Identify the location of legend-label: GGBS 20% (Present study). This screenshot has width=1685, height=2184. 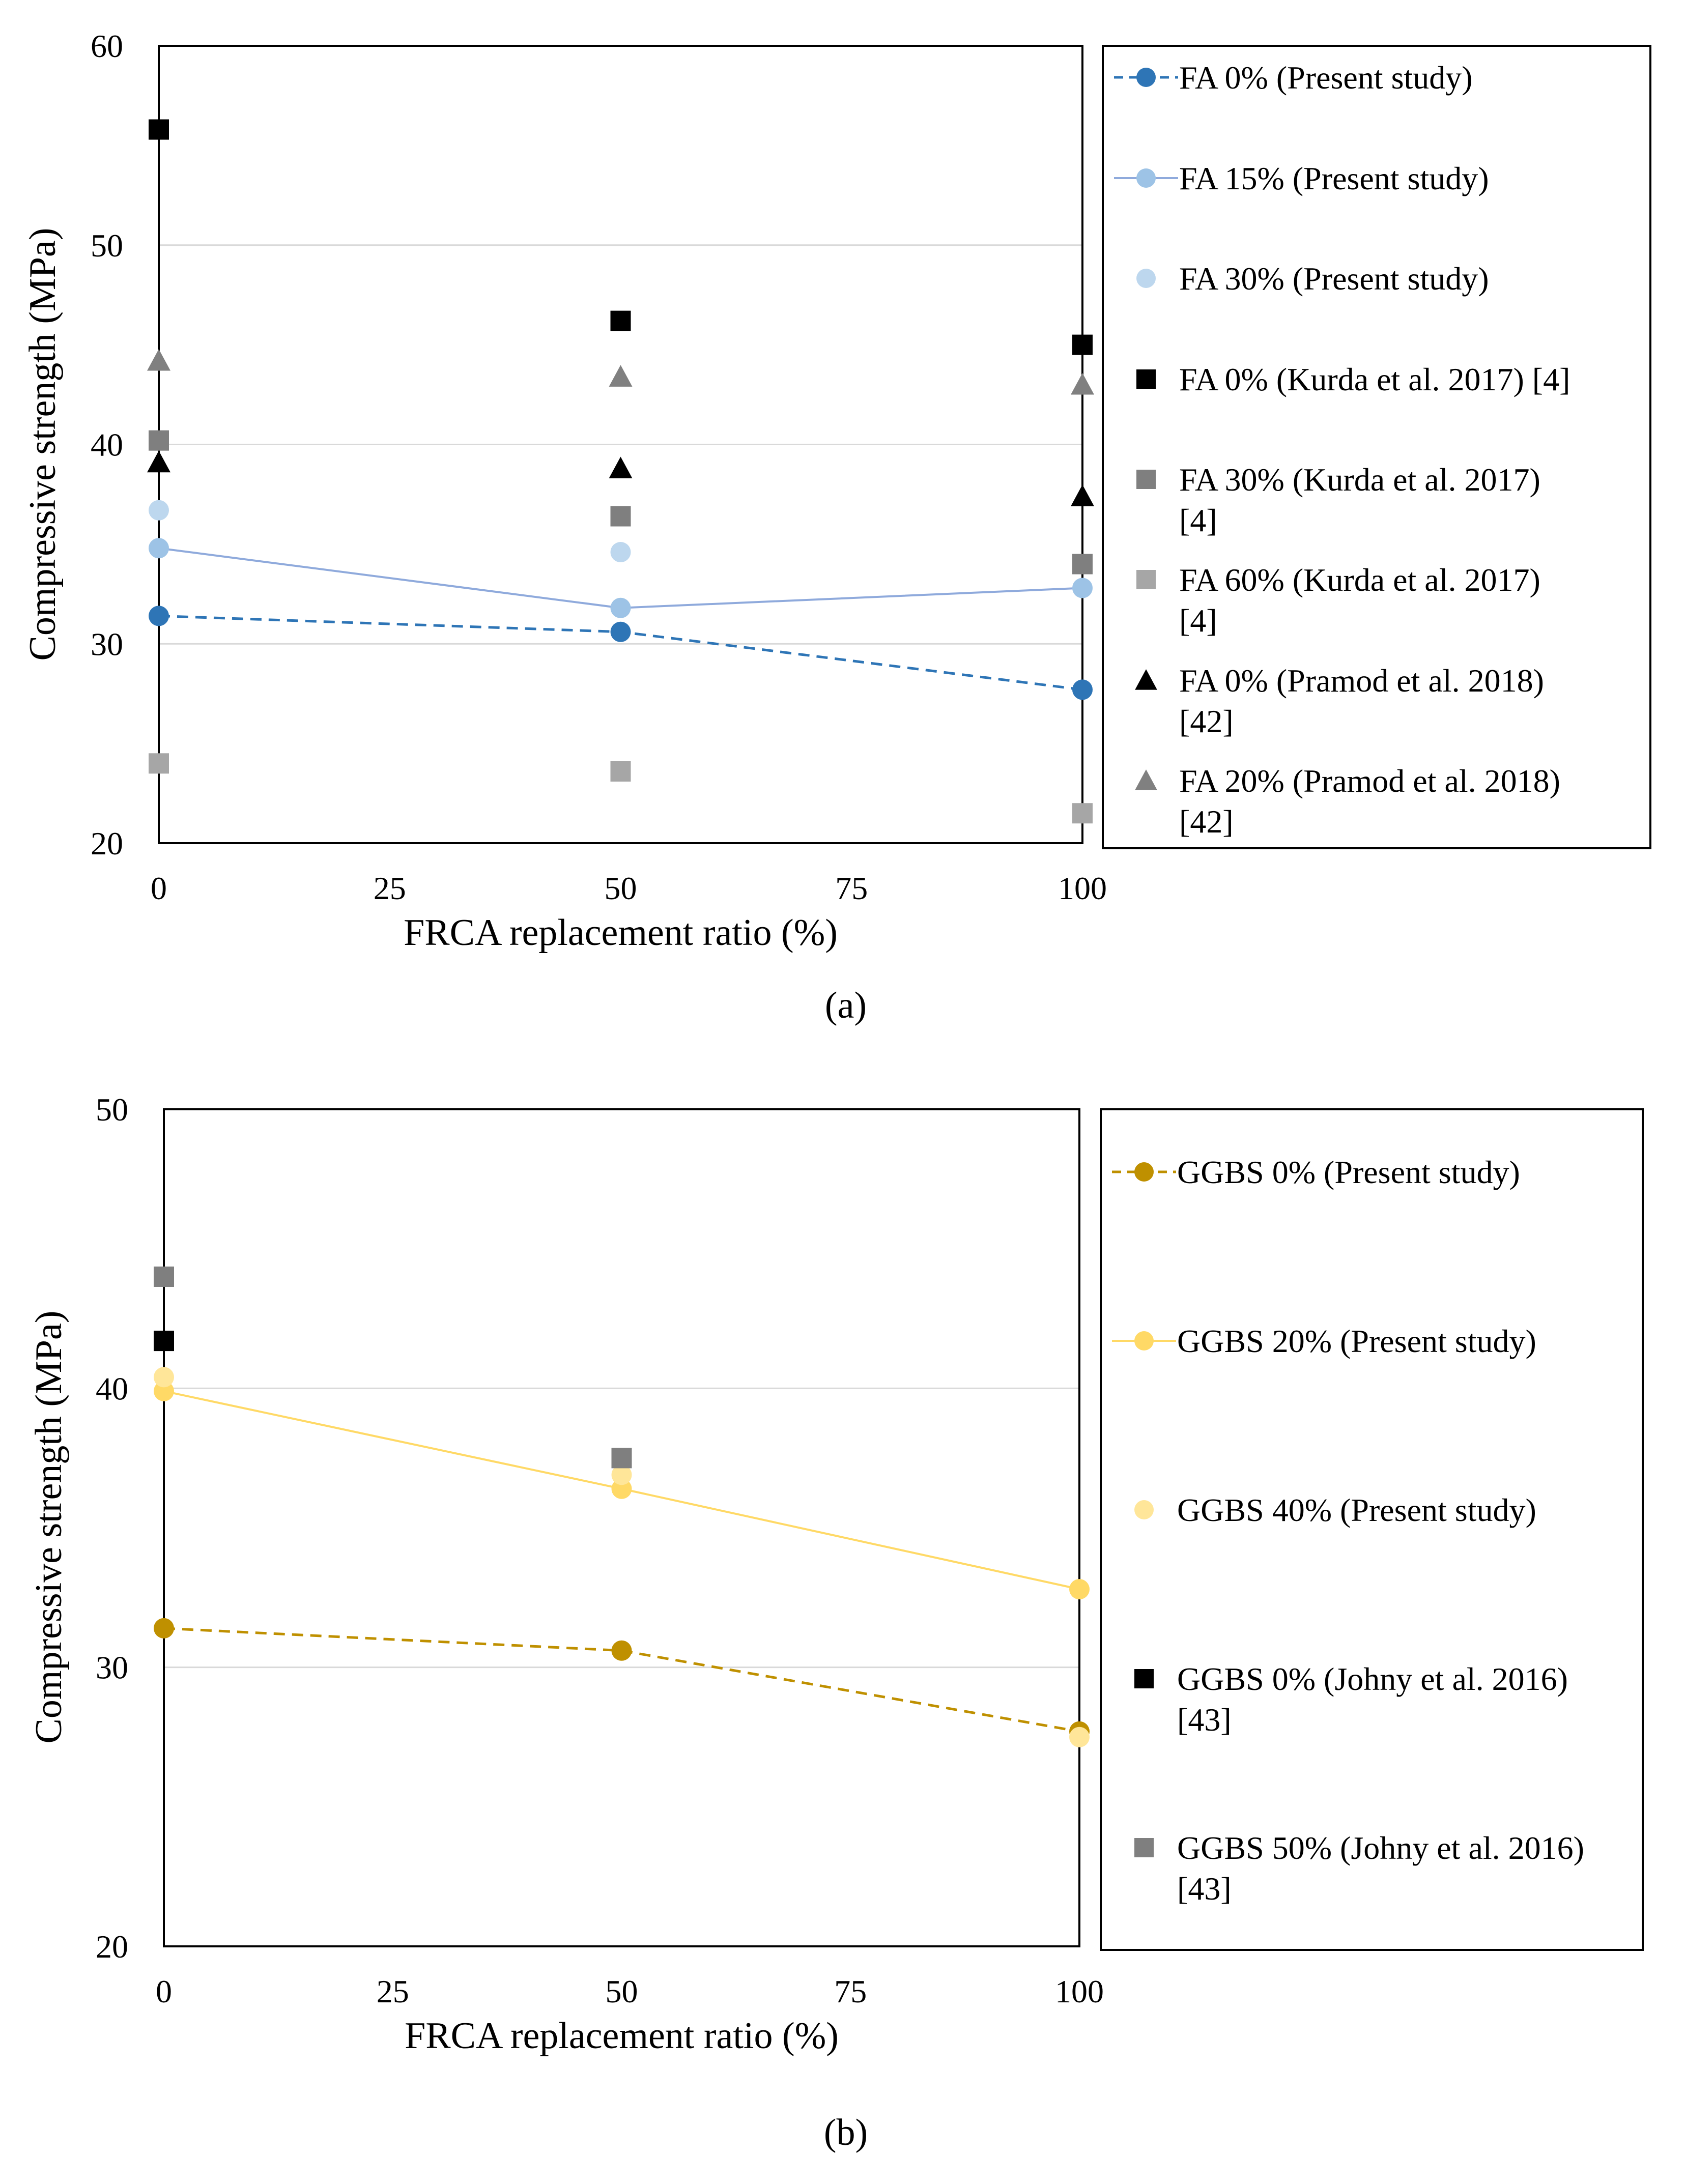
(1356, 1341).